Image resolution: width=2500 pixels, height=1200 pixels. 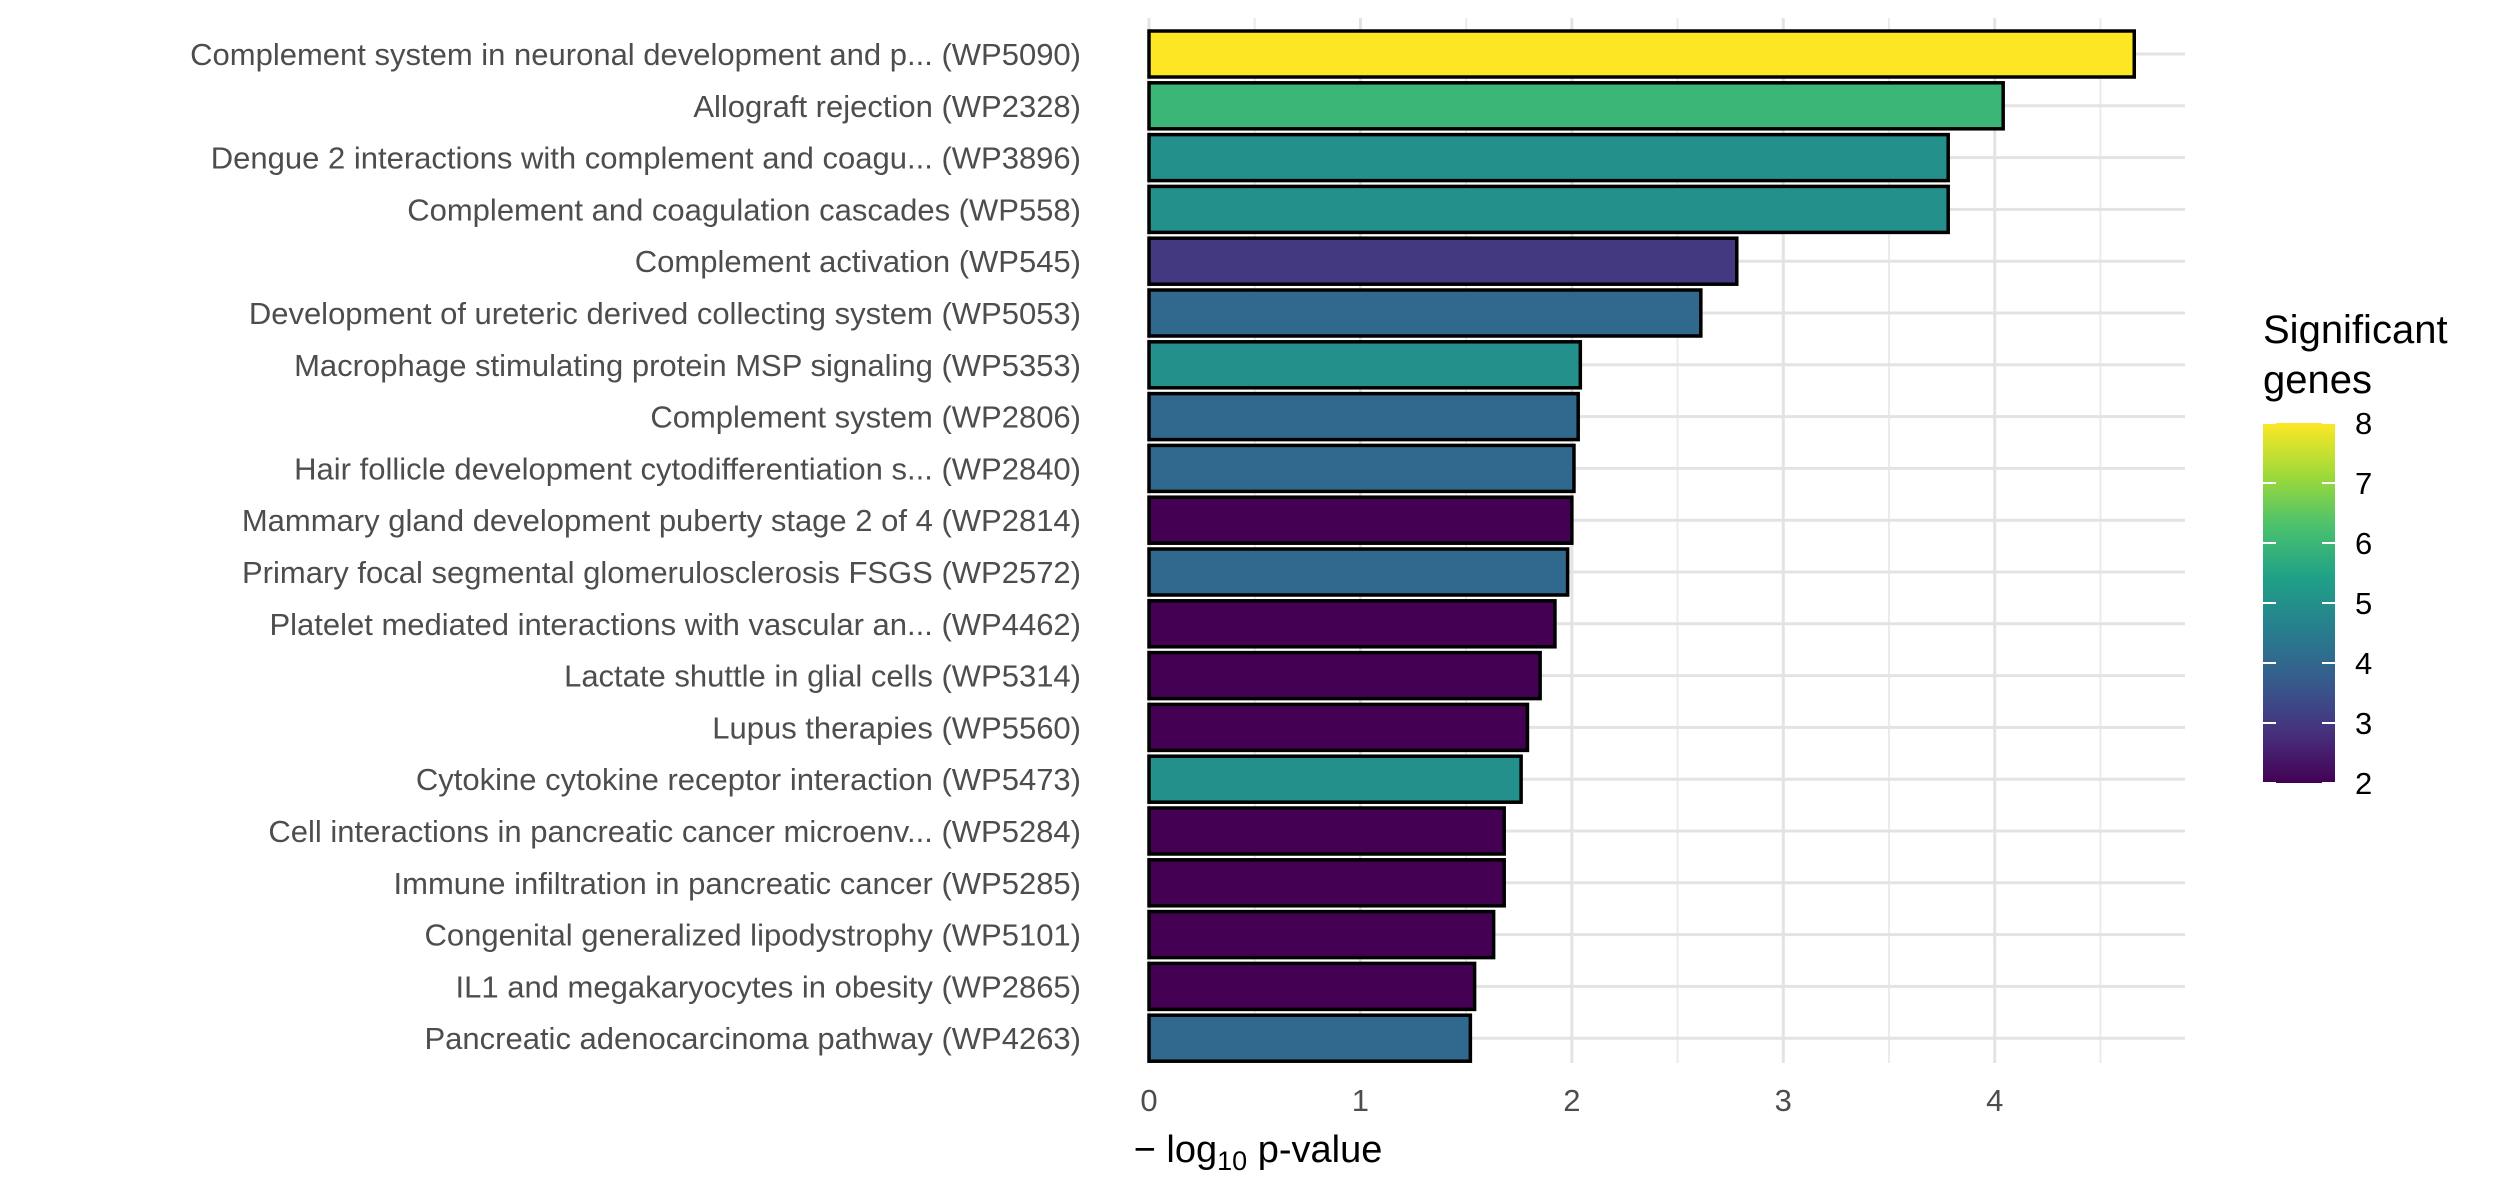 What do you see at coordinates (865, 417) in the screenshot?
I see `category-label: Complement system (WP2806)` at bounding box center [865, 417].